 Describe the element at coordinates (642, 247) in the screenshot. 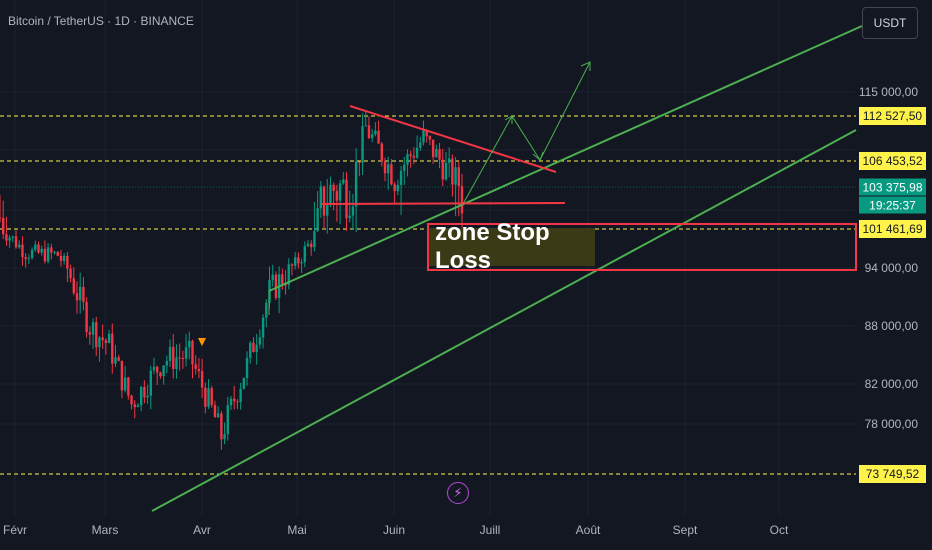

I see `stop-loss-zone-box` at that location.